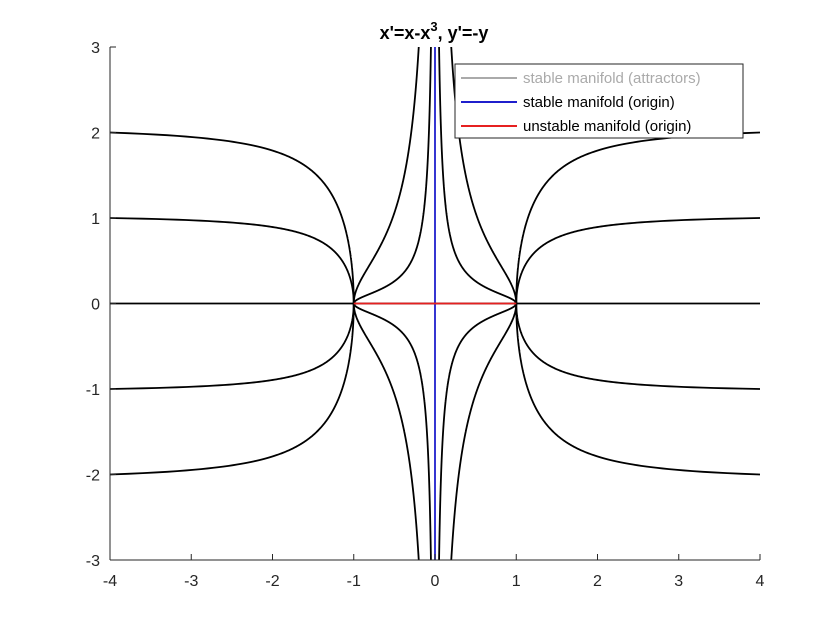 The width and height of the screenshot is (840, 630). I want to click on chart-title: x'=x-x3, y'=-y, so click(434, 31).